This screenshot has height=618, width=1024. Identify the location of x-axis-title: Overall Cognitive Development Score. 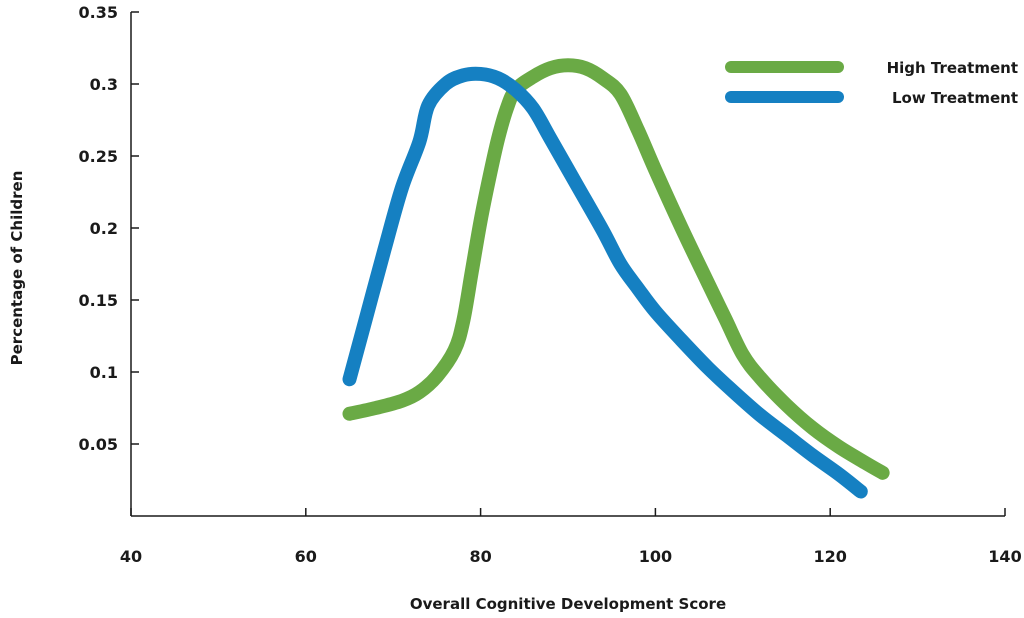
(568, 604).